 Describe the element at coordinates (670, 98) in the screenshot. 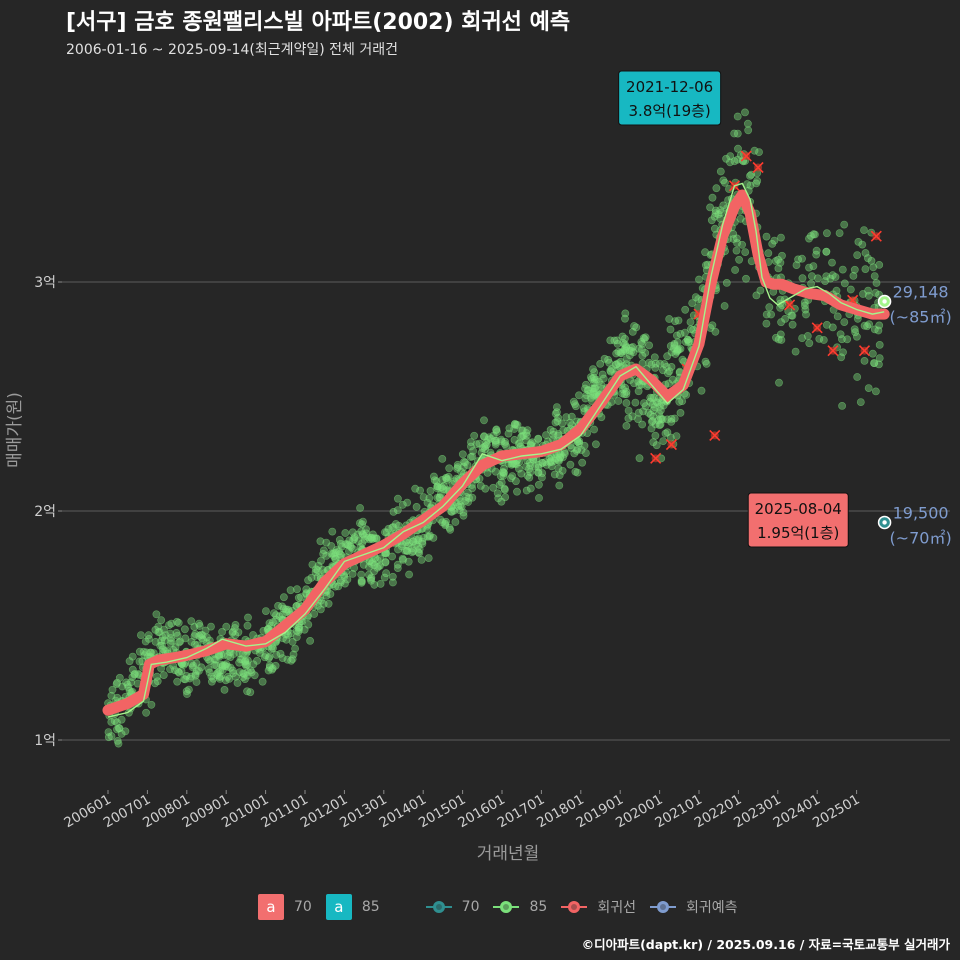

I see `max-price-label` at that location.